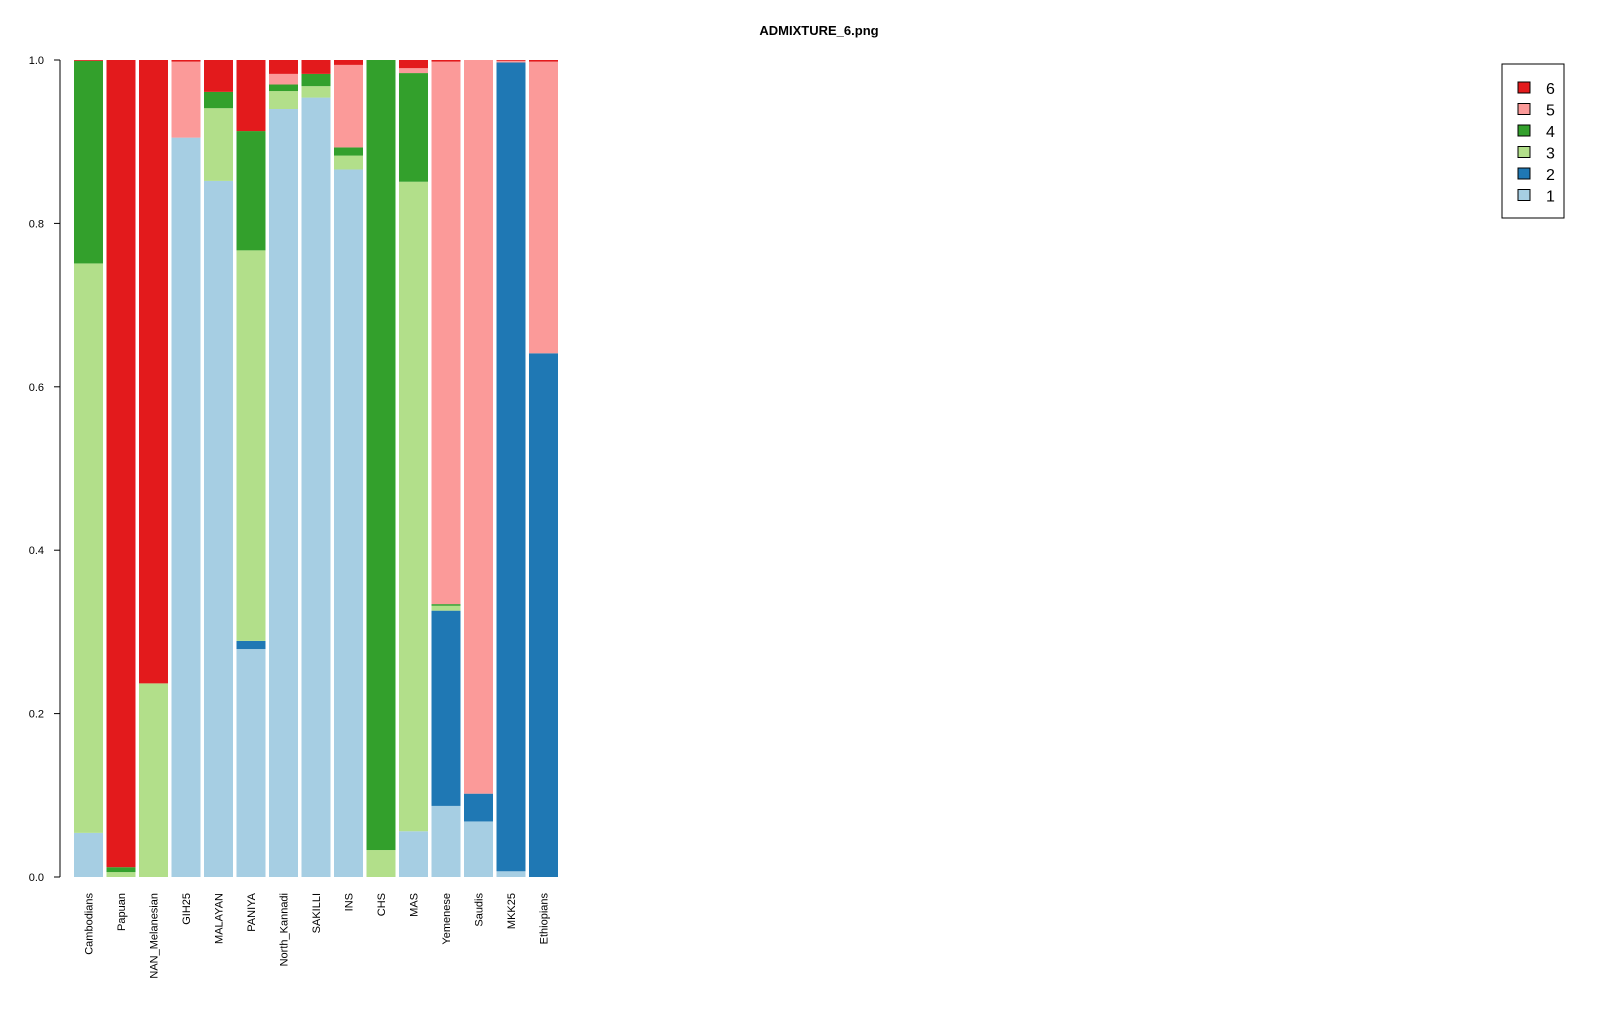 The width and height of the screenshot is (1600, 1024). What do you see at coordinates (36, 61) in the screenshot?
I see `y-tick-label: 1.0` at bounding box center [36, 61].